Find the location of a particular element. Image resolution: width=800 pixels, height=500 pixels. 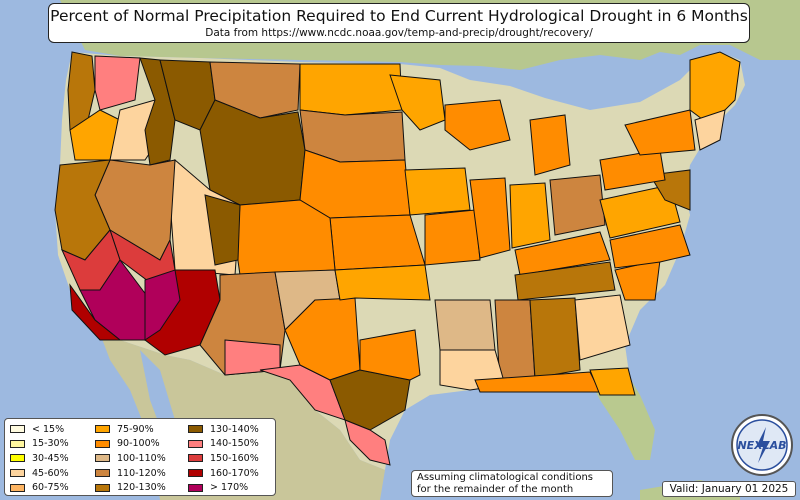

legend-label: 15-30% is located at coordinates (50, 444).